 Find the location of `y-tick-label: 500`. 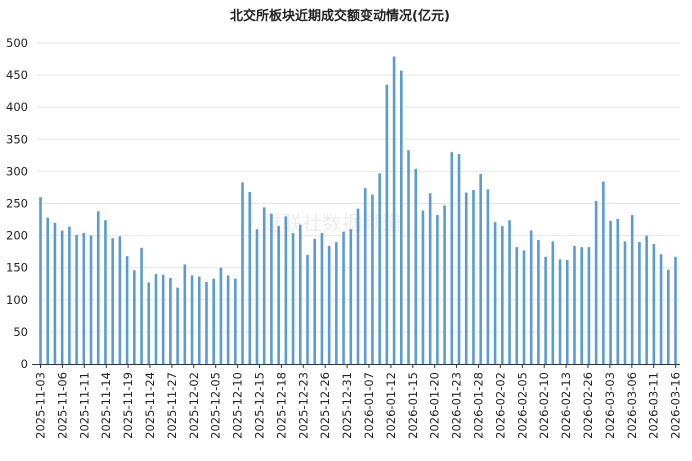

y-tick-label: 500 is located at coordinates (17, 43).